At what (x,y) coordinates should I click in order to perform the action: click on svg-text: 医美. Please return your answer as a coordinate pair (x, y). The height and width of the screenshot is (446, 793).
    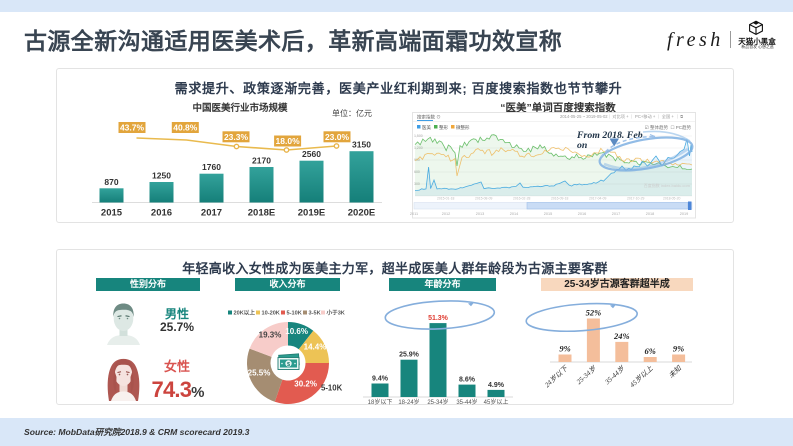
    Looking at the image, I should click on (426, 127).